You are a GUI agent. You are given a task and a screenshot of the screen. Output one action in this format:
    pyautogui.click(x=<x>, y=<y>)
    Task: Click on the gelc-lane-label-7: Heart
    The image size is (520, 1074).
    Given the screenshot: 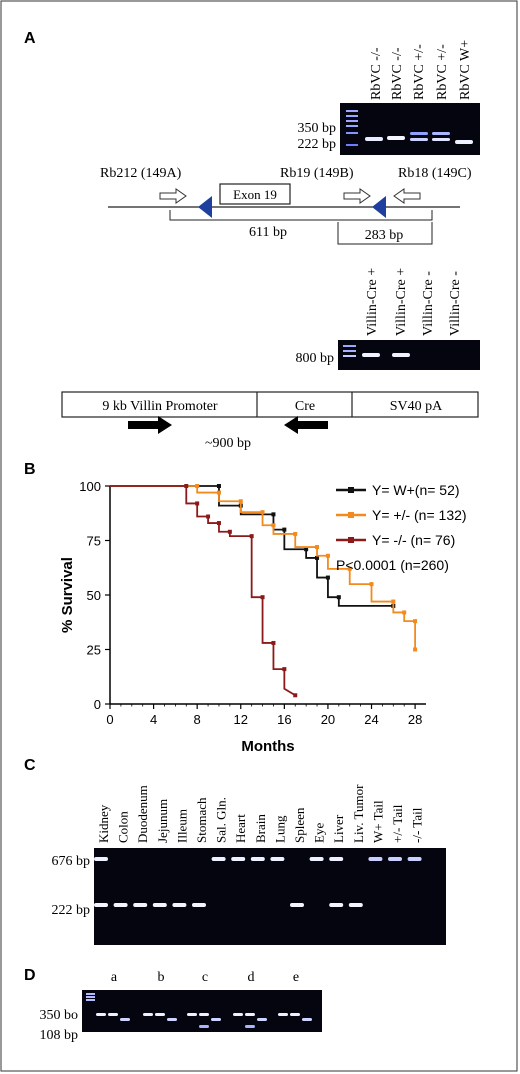 What is the action you would take?
    pyautogui.click(x=240, y=828)
    